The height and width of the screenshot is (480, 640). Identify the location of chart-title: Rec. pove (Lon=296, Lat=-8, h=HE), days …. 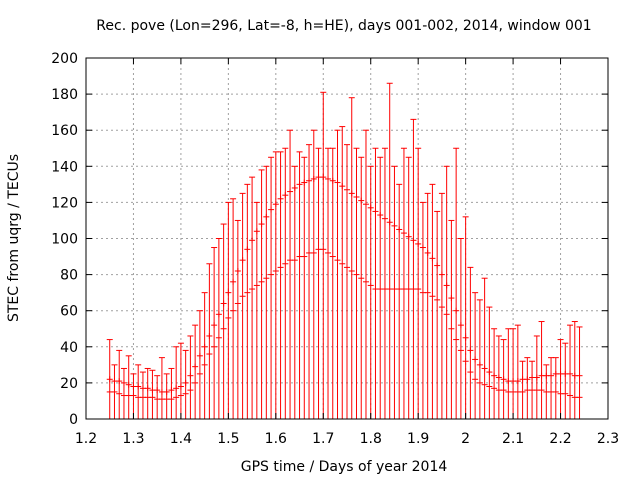
(343, 26).